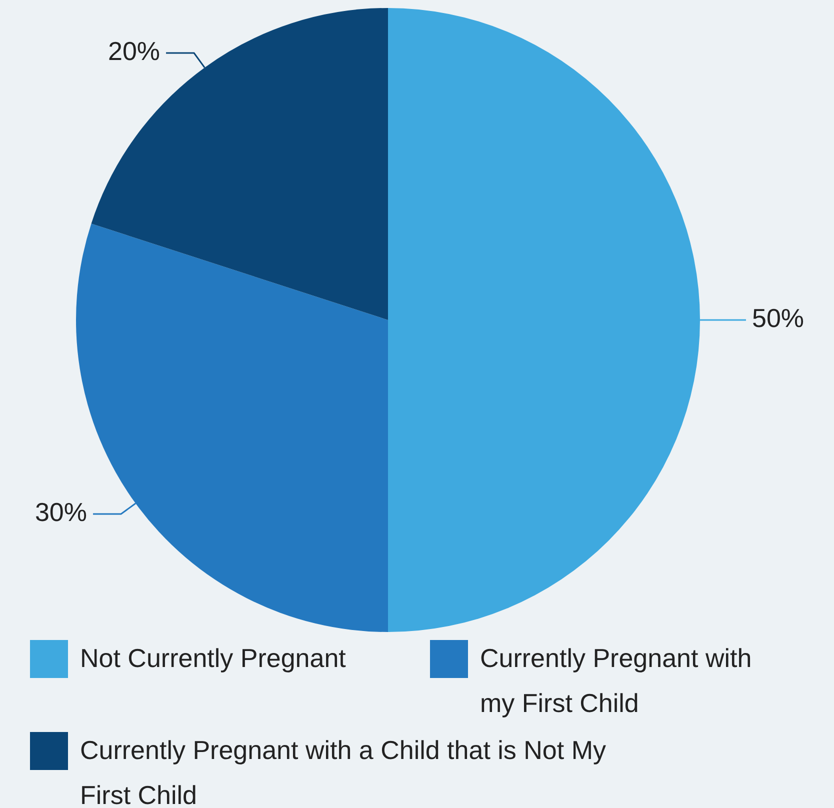 The height and width of the screenshot is (808, 834). Describe the element at coordinates (778, 318) in the screenshot. I see `data-label: 50%` at that location.